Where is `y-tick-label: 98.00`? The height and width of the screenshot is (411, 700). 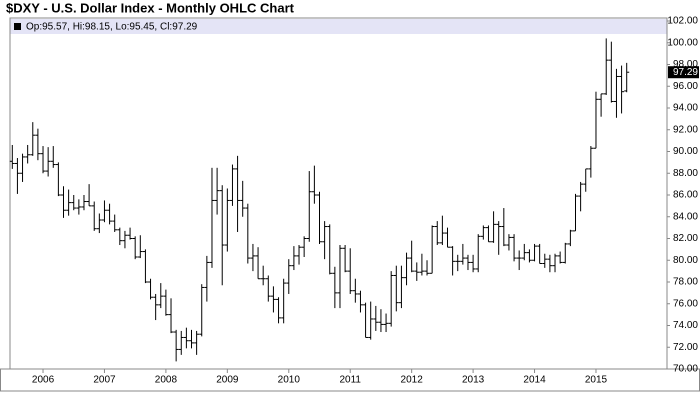
y-tick-label: 98.00 is located at coordinates (685, 64).